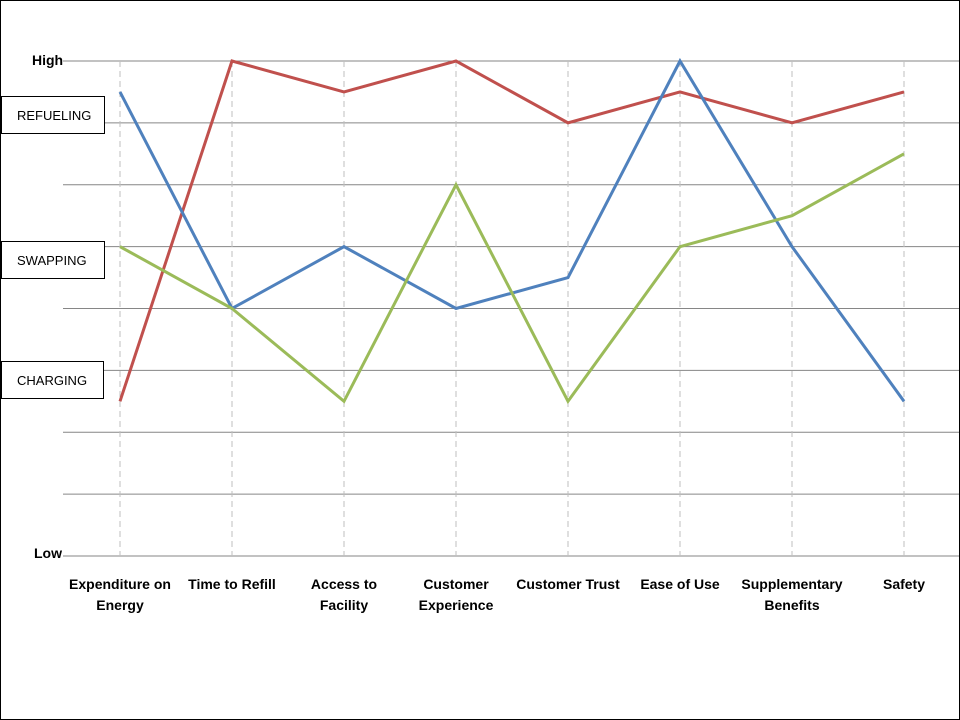  I want to click on category-label: Customer Trust, so click(568, 584).